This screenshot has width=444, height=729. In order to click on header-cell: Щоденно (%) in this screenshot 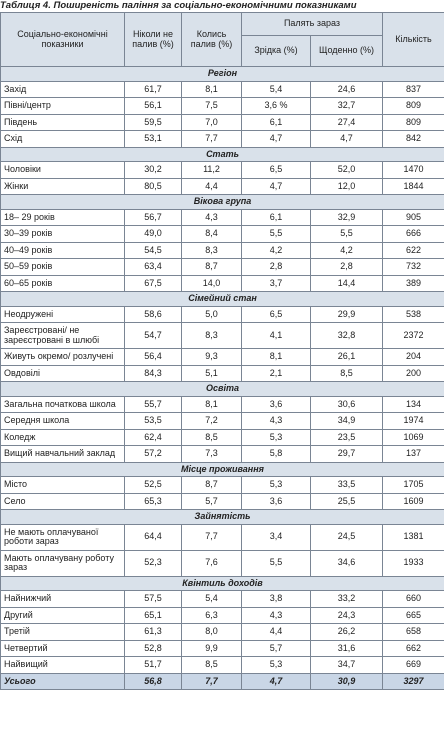, I will do `click(346, 51)`.